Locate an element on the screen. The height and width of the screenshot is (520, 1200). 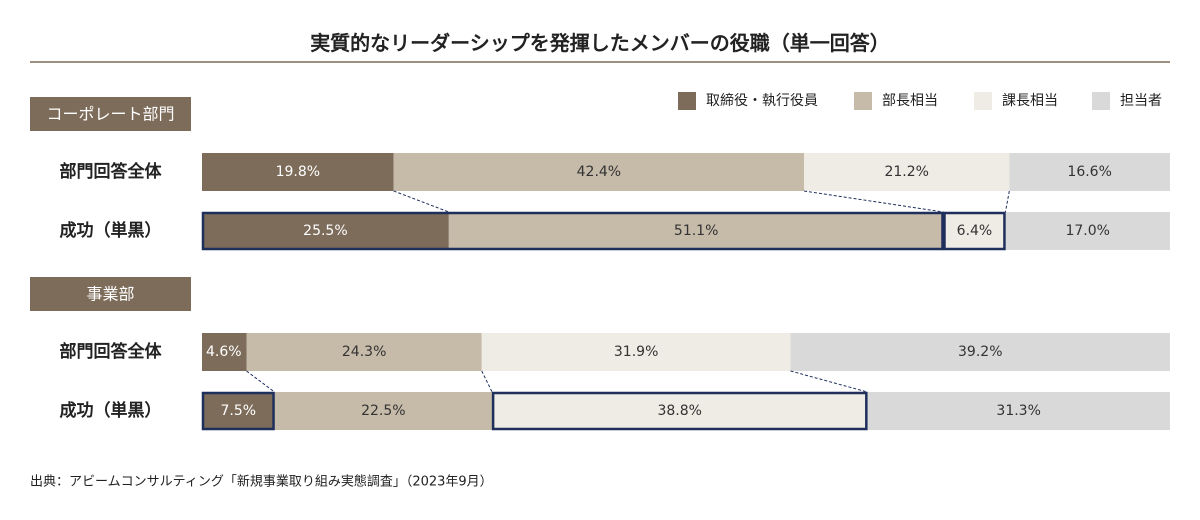
legend-label: 担当者 is located at coordinates (1141, 101).